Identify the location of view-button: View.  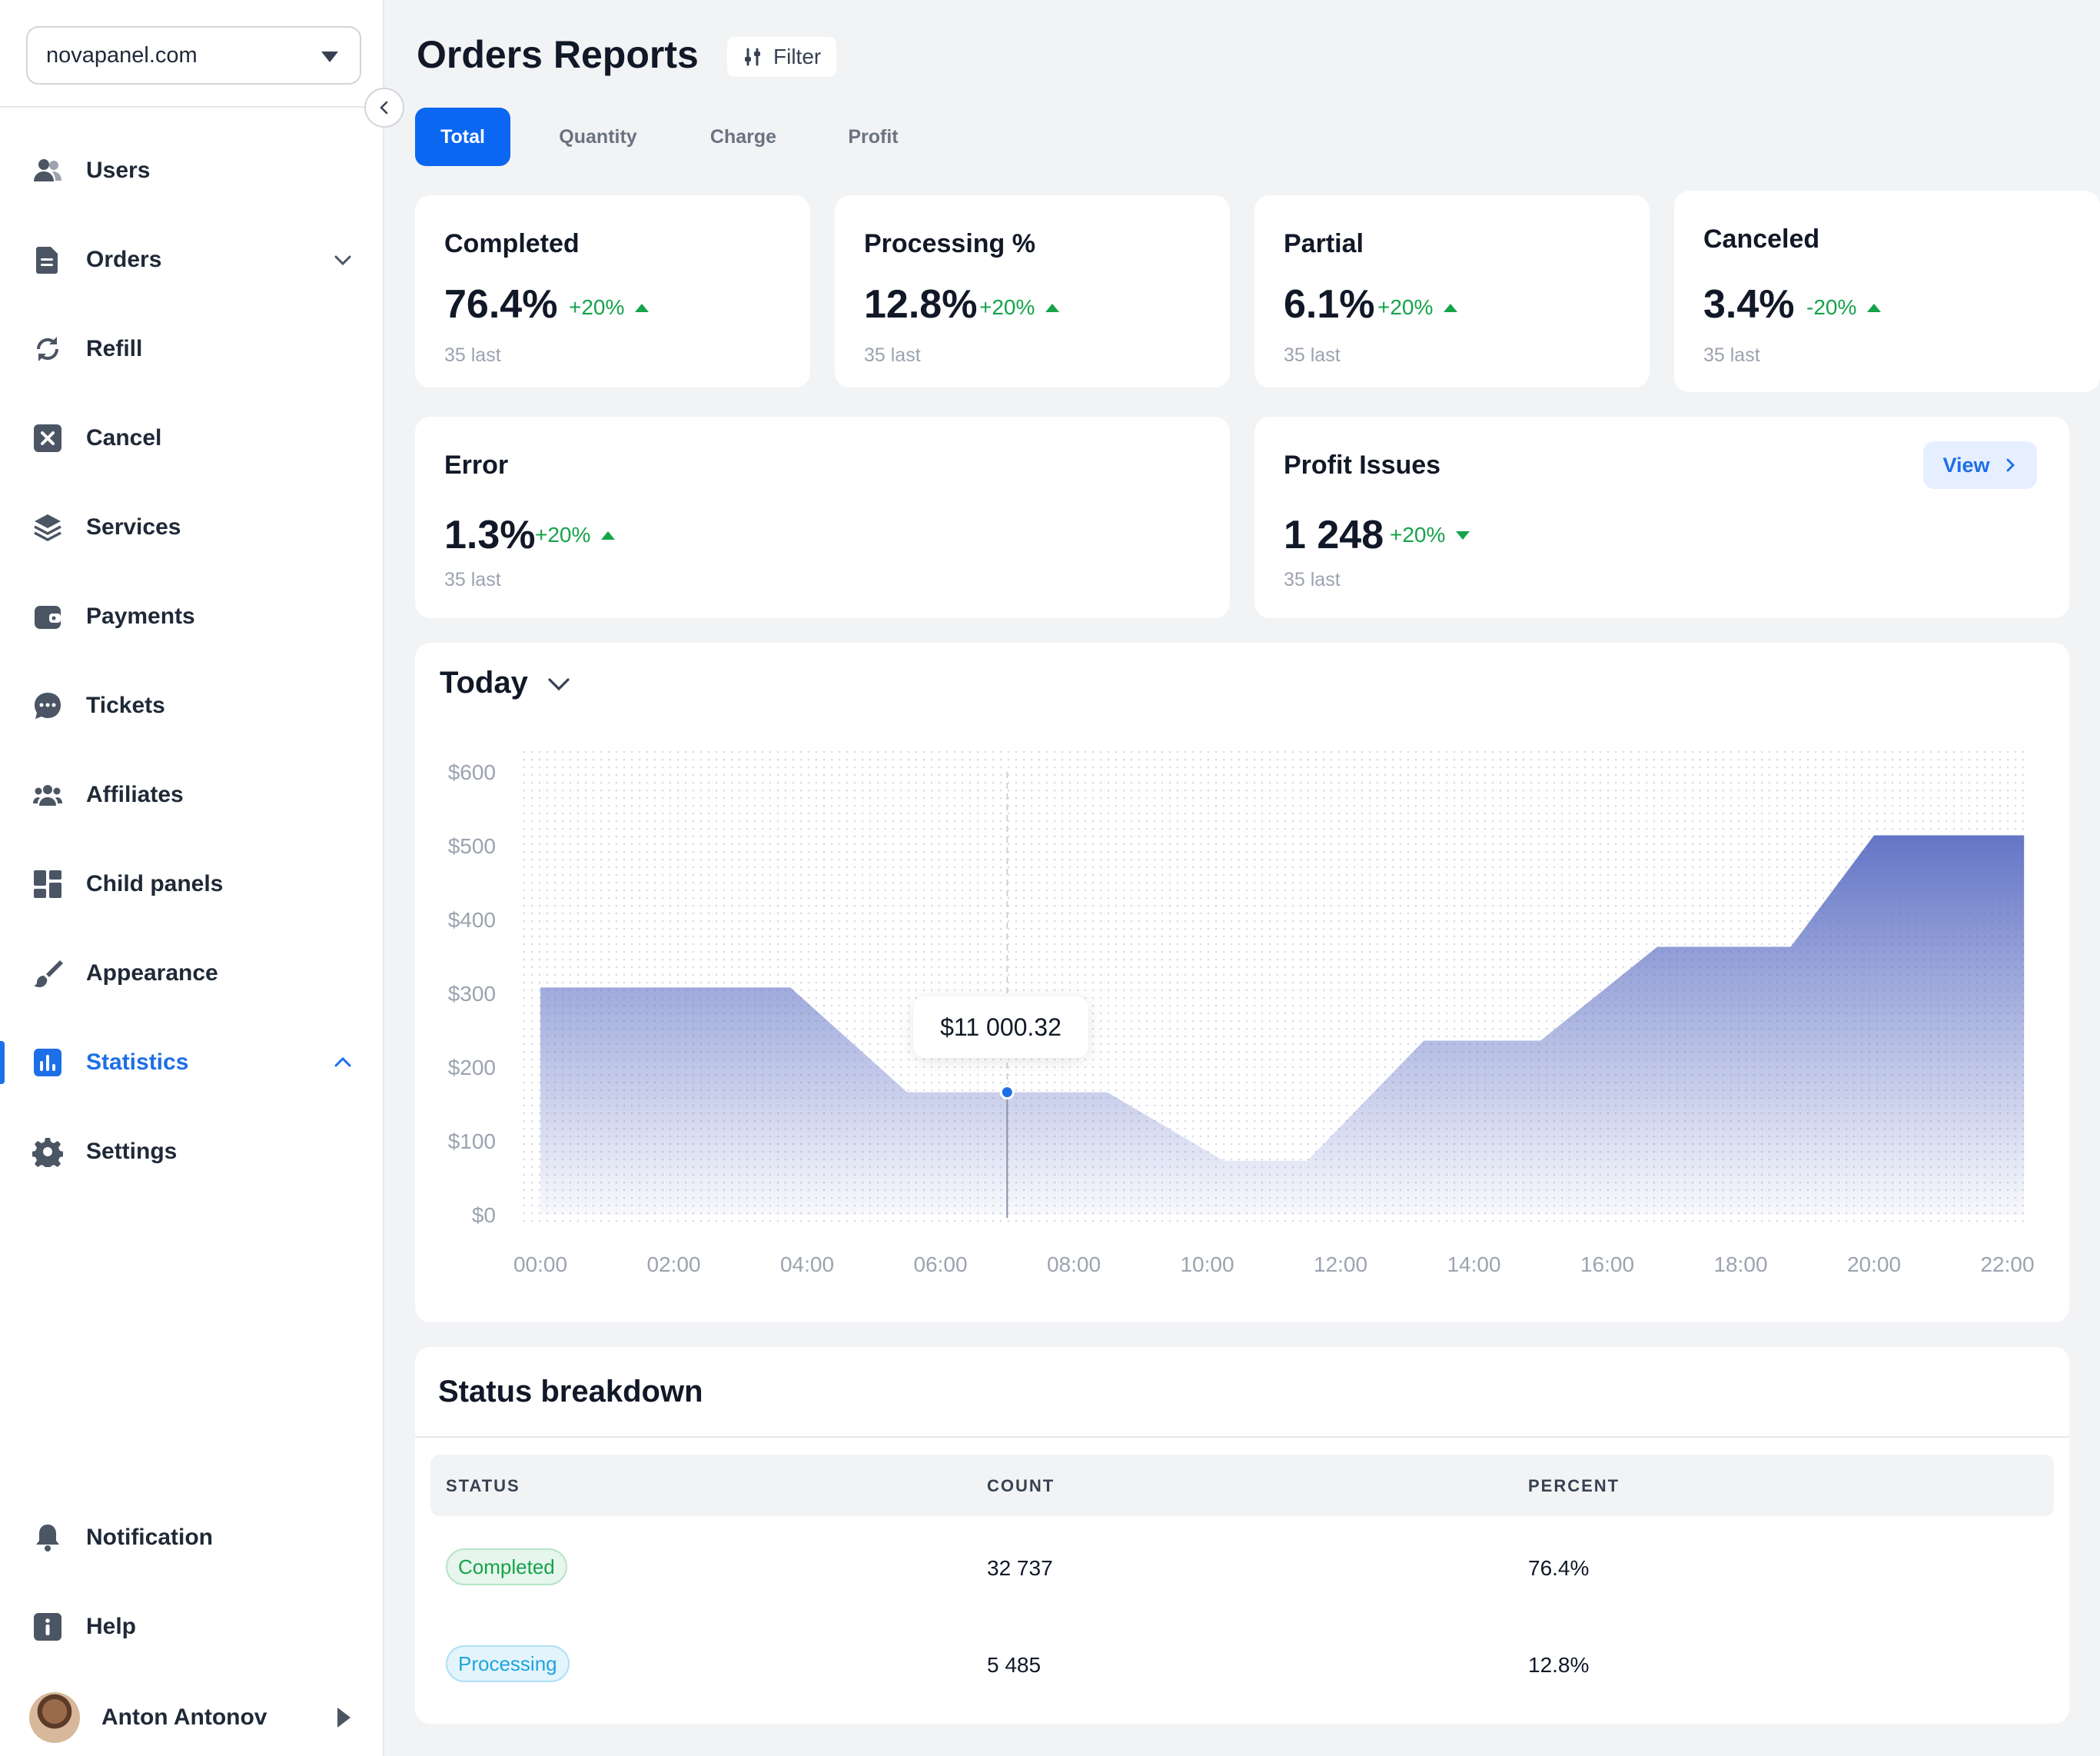
(1980, 465).